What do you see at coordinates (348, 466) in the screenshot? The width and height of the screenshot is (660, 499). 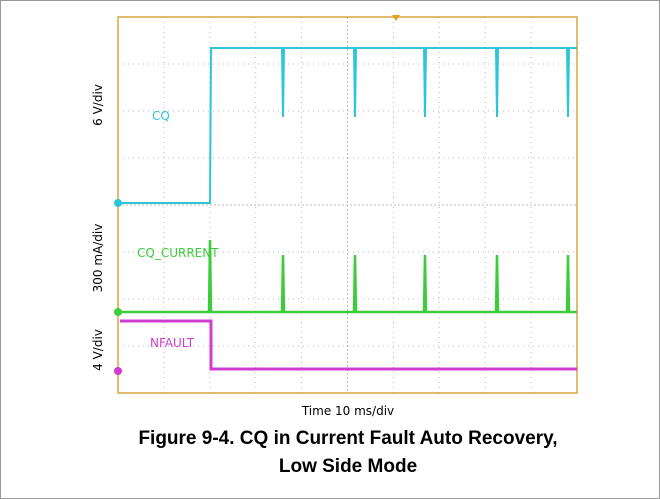 I see `caption-line: Low Side Mode` at bounding box center [348, 466].